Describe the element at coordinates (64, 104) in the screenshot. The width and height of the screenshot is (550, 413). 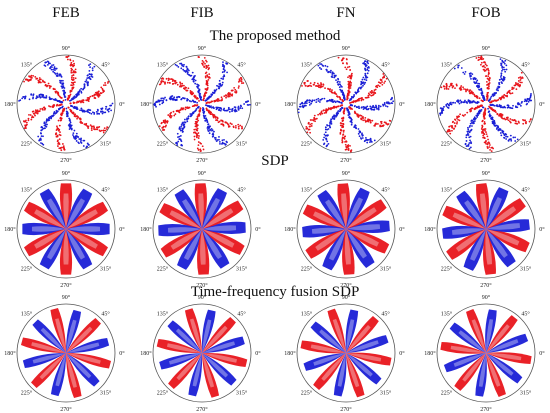
I see `polar-plot: 0°45°90°135°180°225°270°315°` at that location.